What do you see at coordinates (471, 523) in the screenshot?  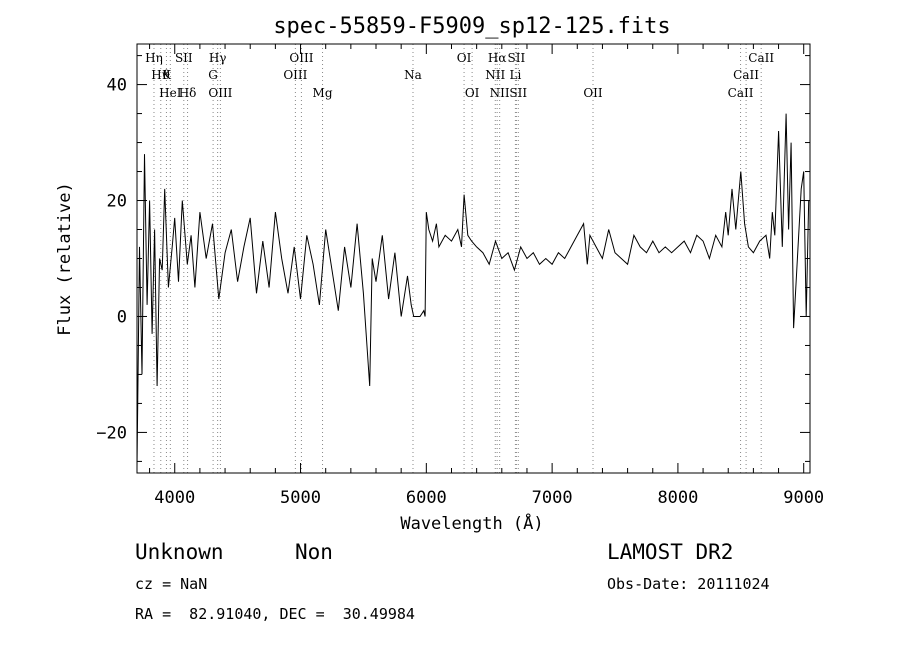 I see `x-axis-label: Wavelength (Å)` at bounding box center [471, 523].